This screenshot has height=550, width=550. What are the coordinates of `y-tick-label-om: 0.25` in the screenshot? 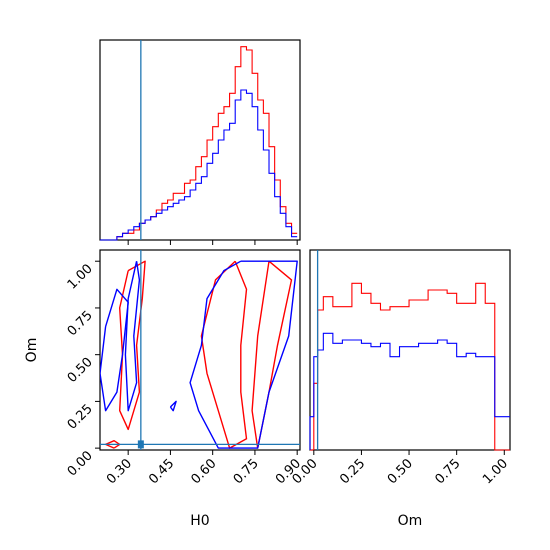 It's located at (80, 417).